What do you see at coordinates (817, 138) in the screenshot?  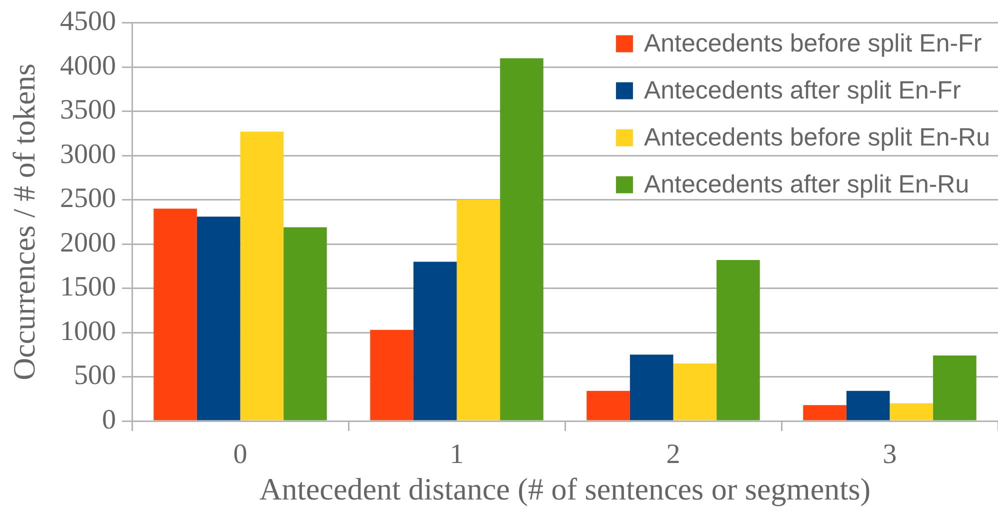 I see `legend-label: Antecedents before split En-Ru` at bounding box center [817, 138].